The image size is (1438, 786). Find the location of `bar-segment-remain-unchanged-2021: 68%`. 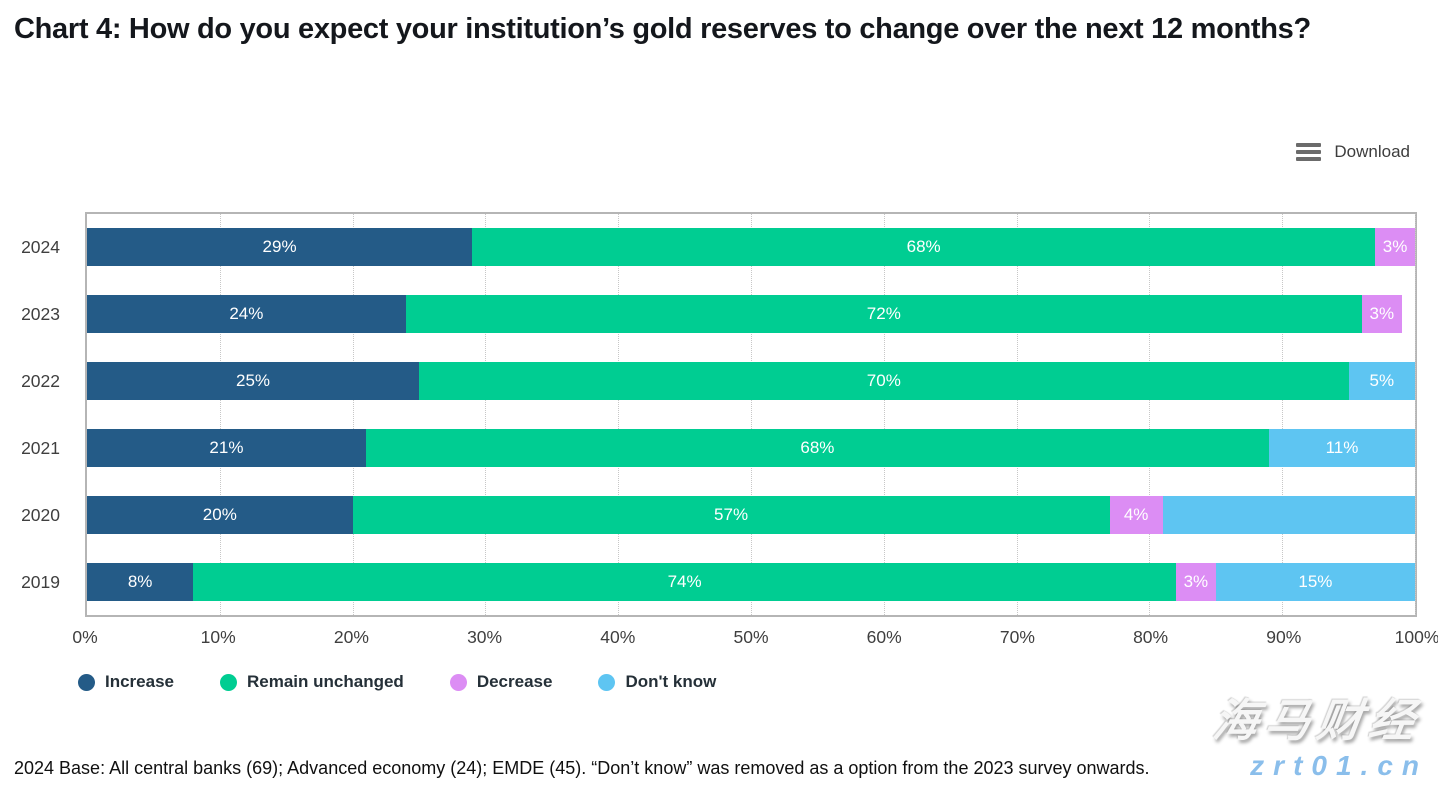

bar-segment-remain-unchanged-2021: 68% is located at coordinates (817, 448).